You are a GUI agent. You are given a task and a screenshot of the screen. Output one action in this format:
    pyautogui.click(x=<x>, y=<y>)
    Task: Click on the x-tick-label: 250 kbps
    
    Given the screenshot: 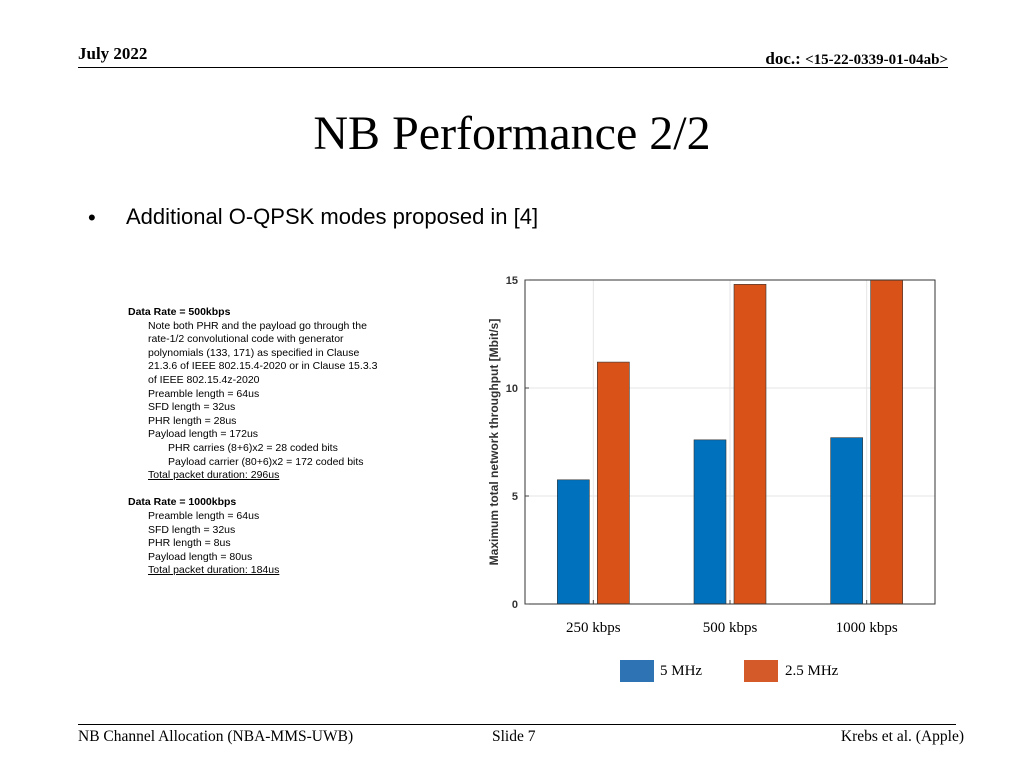 What is the action you would take?
    pyautogui.click(x=593, y=628)
    